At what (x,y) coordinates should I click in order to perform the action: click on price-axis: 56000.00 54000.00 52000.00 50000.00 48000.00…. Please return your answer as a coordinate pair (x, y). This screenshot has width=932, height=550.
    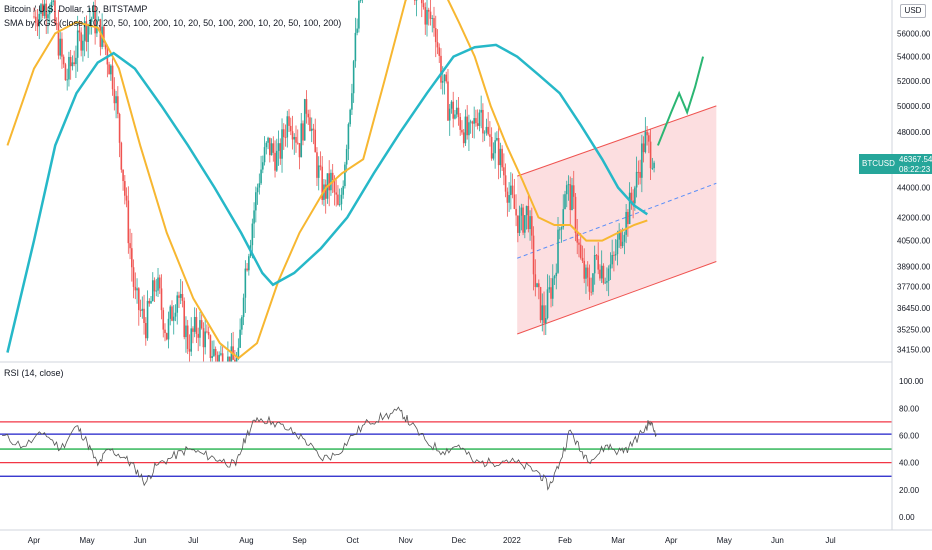
    Looking at the image, I should click on (914, 191).